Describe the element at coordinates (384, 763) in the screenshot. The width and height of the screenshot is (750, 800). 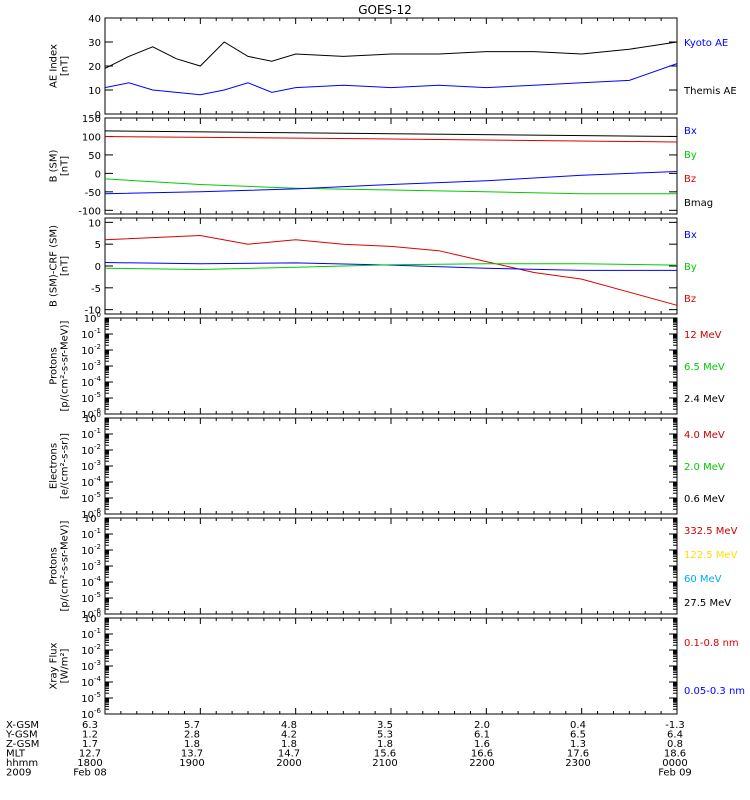
I see `x-axis-value: 2100` at that location.